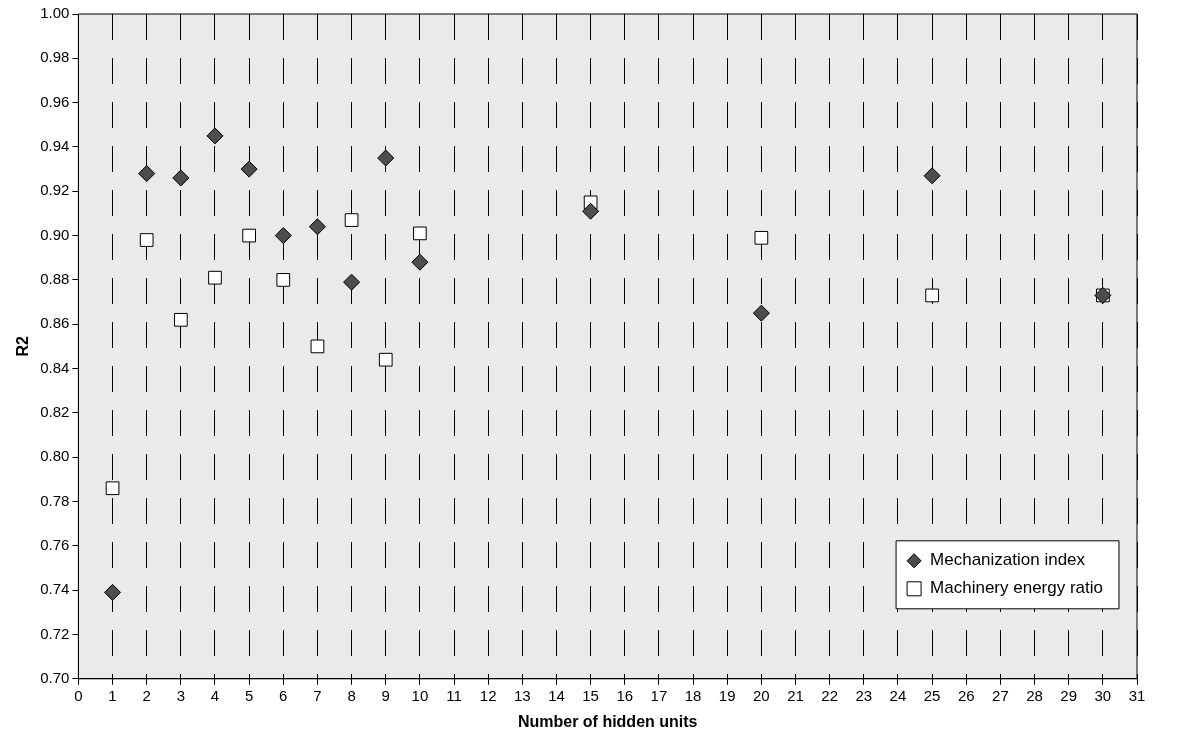 This screenshot has height=740, width=1177. I want to click on y-tick-label: 0.82, so click(55, 412).